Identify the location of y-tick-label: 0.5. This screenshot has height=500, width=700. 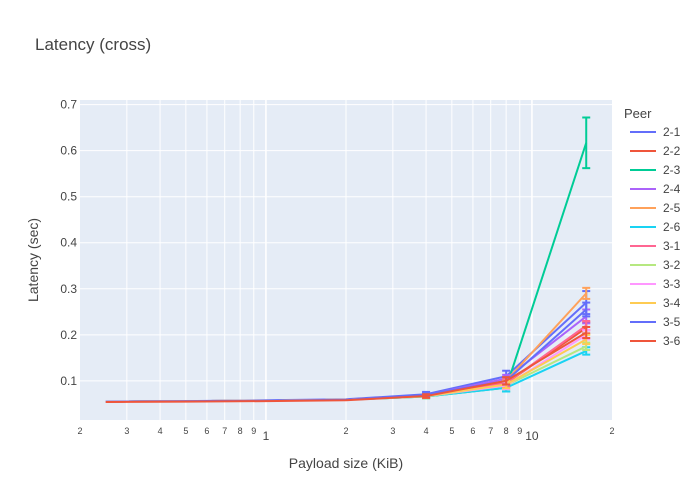
(68, 197).